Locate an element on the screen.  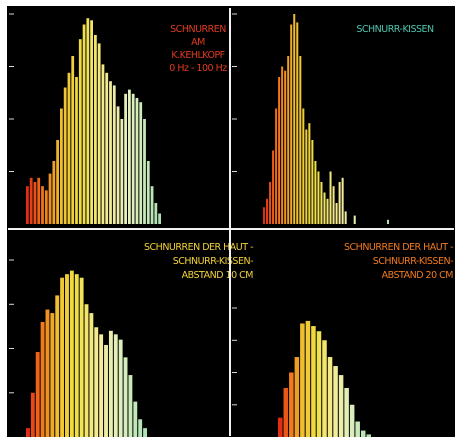
title-line: SCHNURR-KISSEN is located at coordinates (395, 29).